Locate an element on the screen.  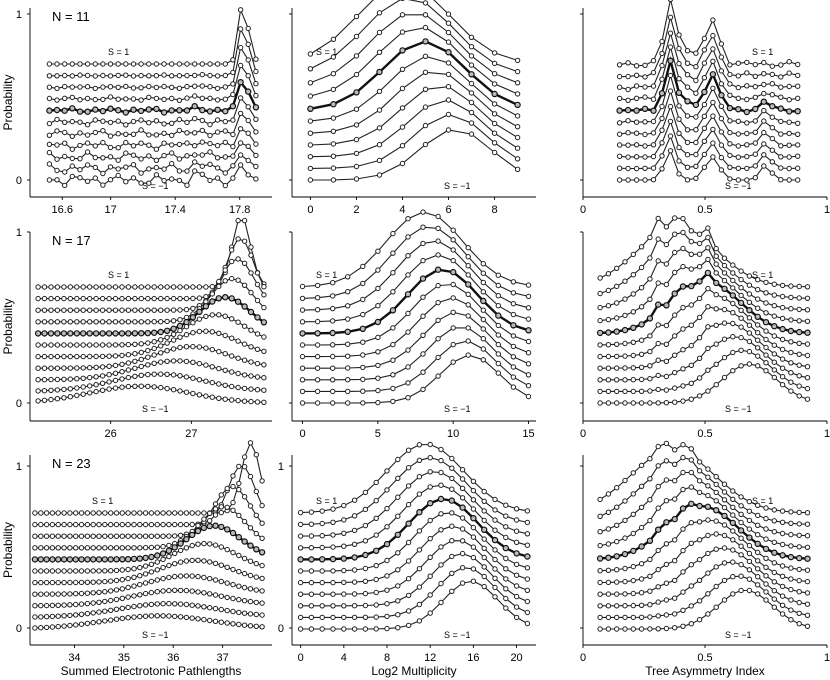
x-tick-label: 17 is located at coordinates (111, 210).